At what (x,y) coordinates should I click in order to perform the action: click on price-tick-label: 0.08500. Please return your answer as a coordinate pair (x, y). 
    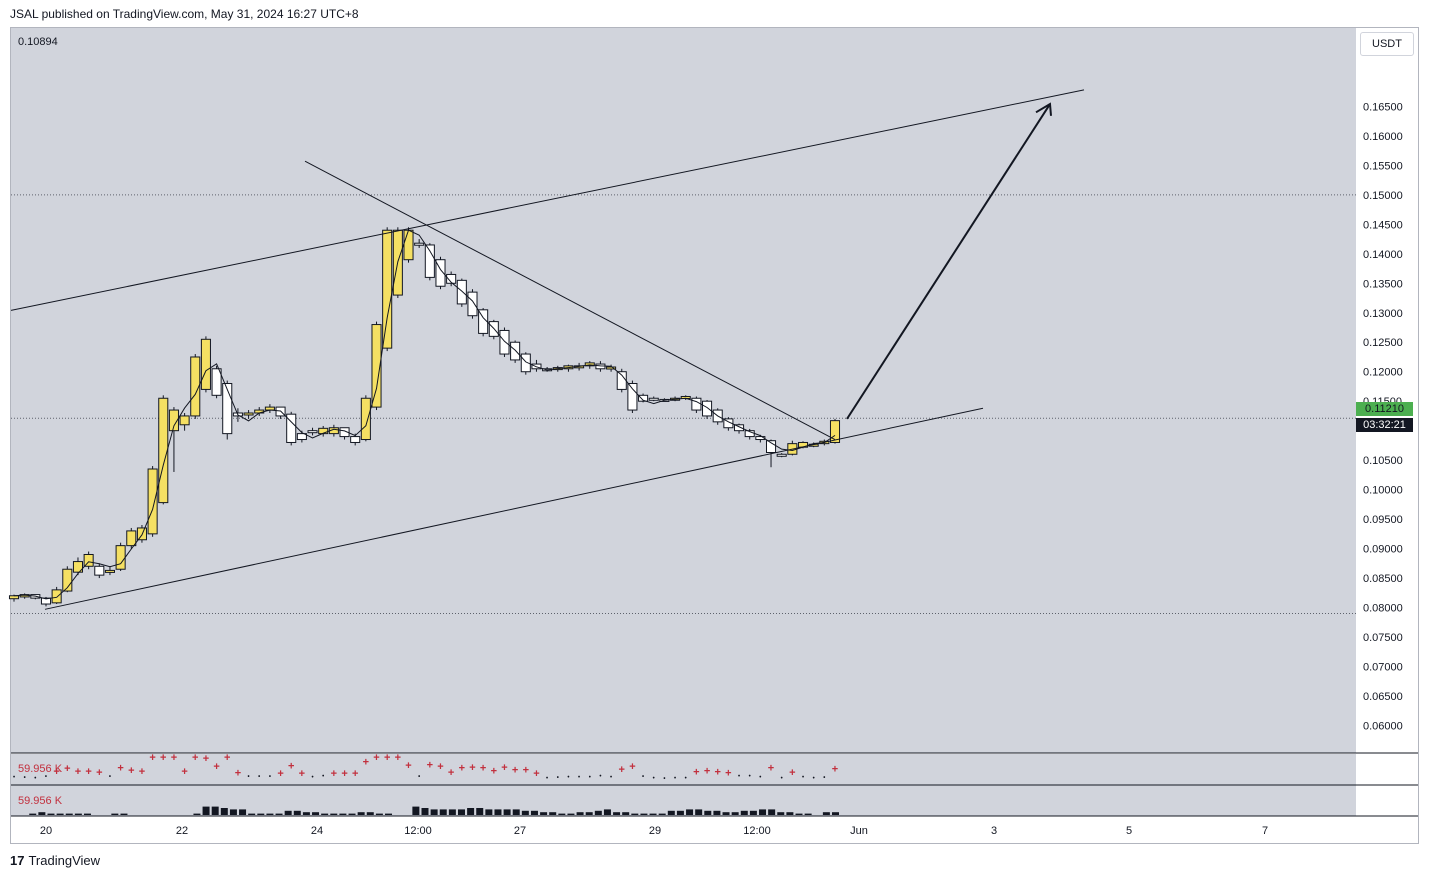
    Looking at the image, I should click on (1383, 579).